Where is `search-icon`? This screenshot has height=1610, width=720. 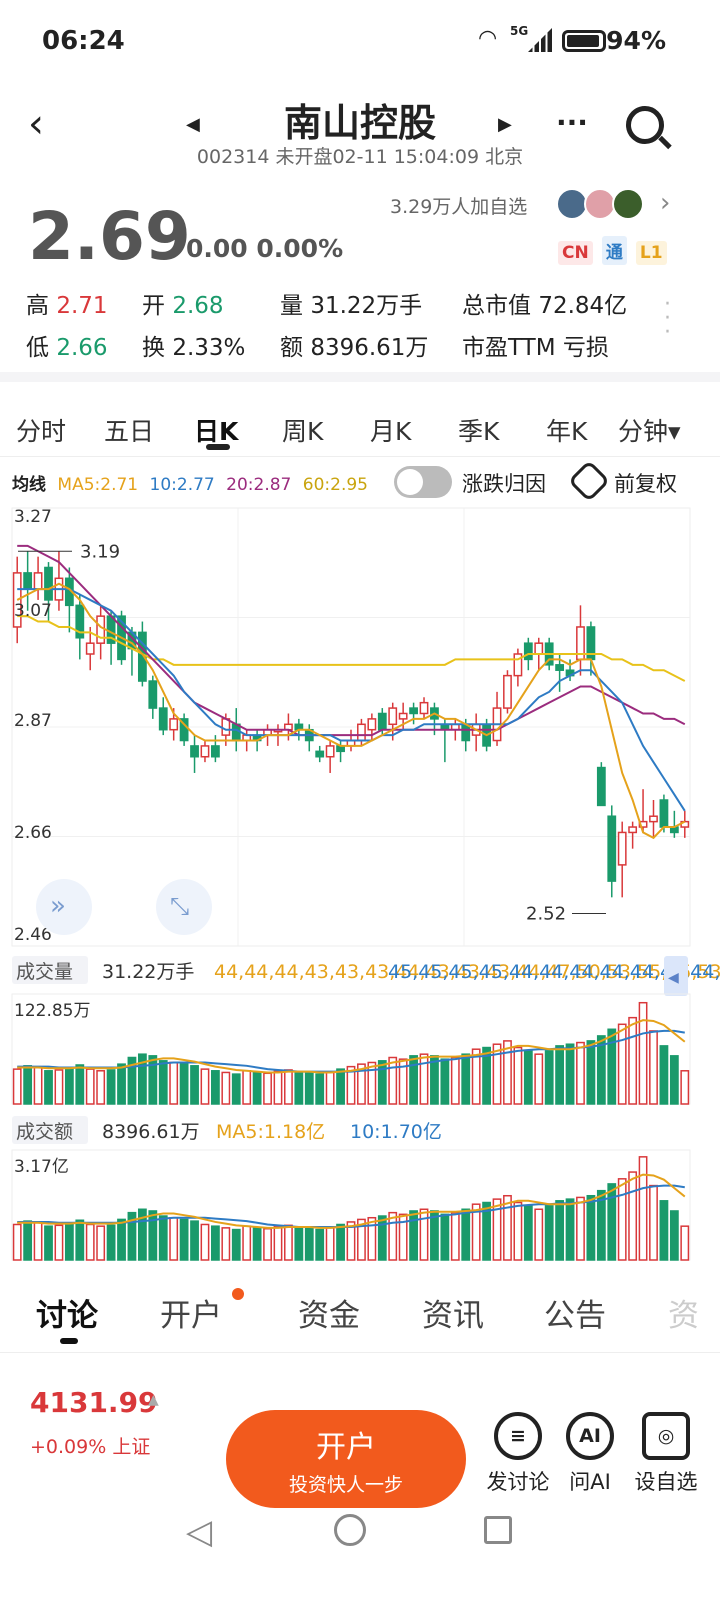
search-icon is located at coordinates (645, 125).